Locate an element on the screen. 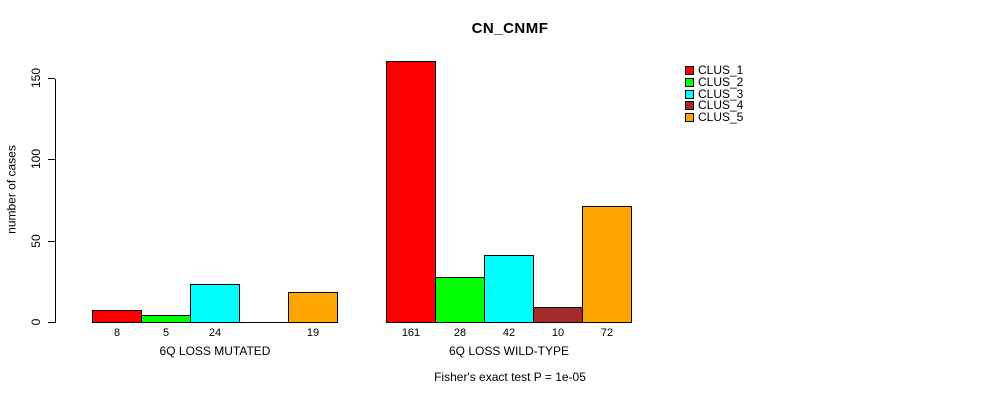  bar-value-label: 42 is located at coordinates (509, 333).